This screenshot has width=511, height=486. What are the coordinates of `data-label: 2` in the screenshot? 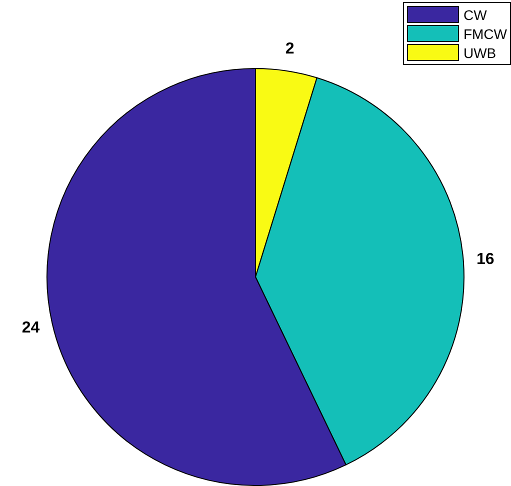 It's located at (289, 49).